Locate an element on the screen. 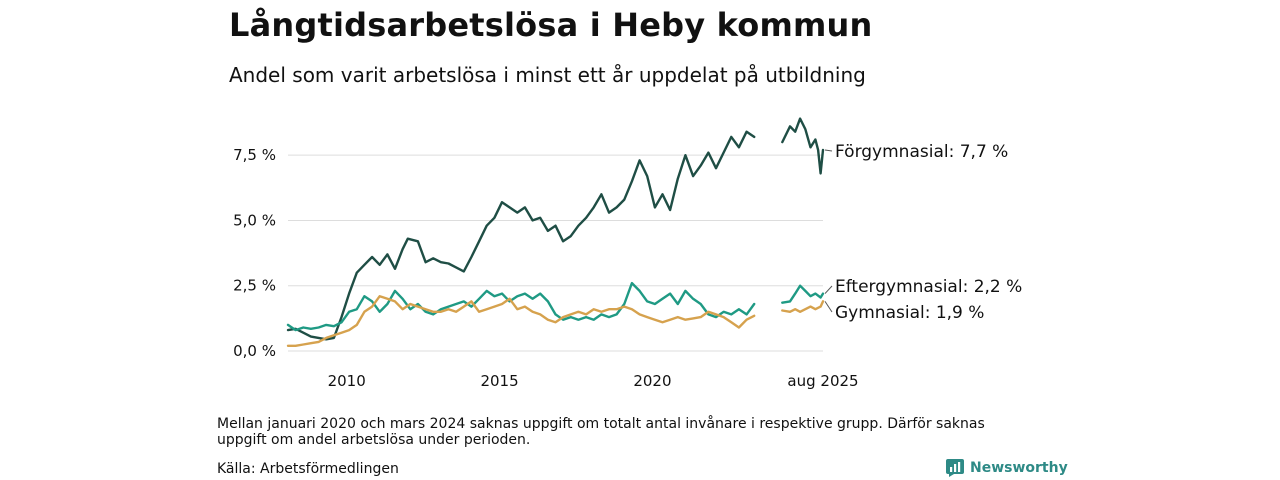 Image resolution: width=1280 pixels, height=480 pixels. brand-name: Newsworthy is located at coordinates (1019, 468).